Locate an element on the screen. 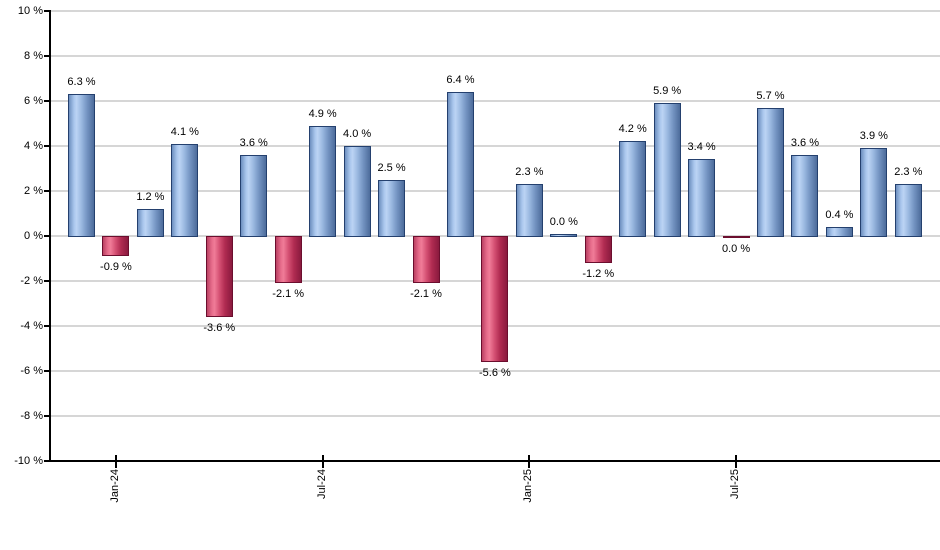 This screenshot has height=550, width=940. bar-value-label: 4.1 % is located at coordinates (184, 132).